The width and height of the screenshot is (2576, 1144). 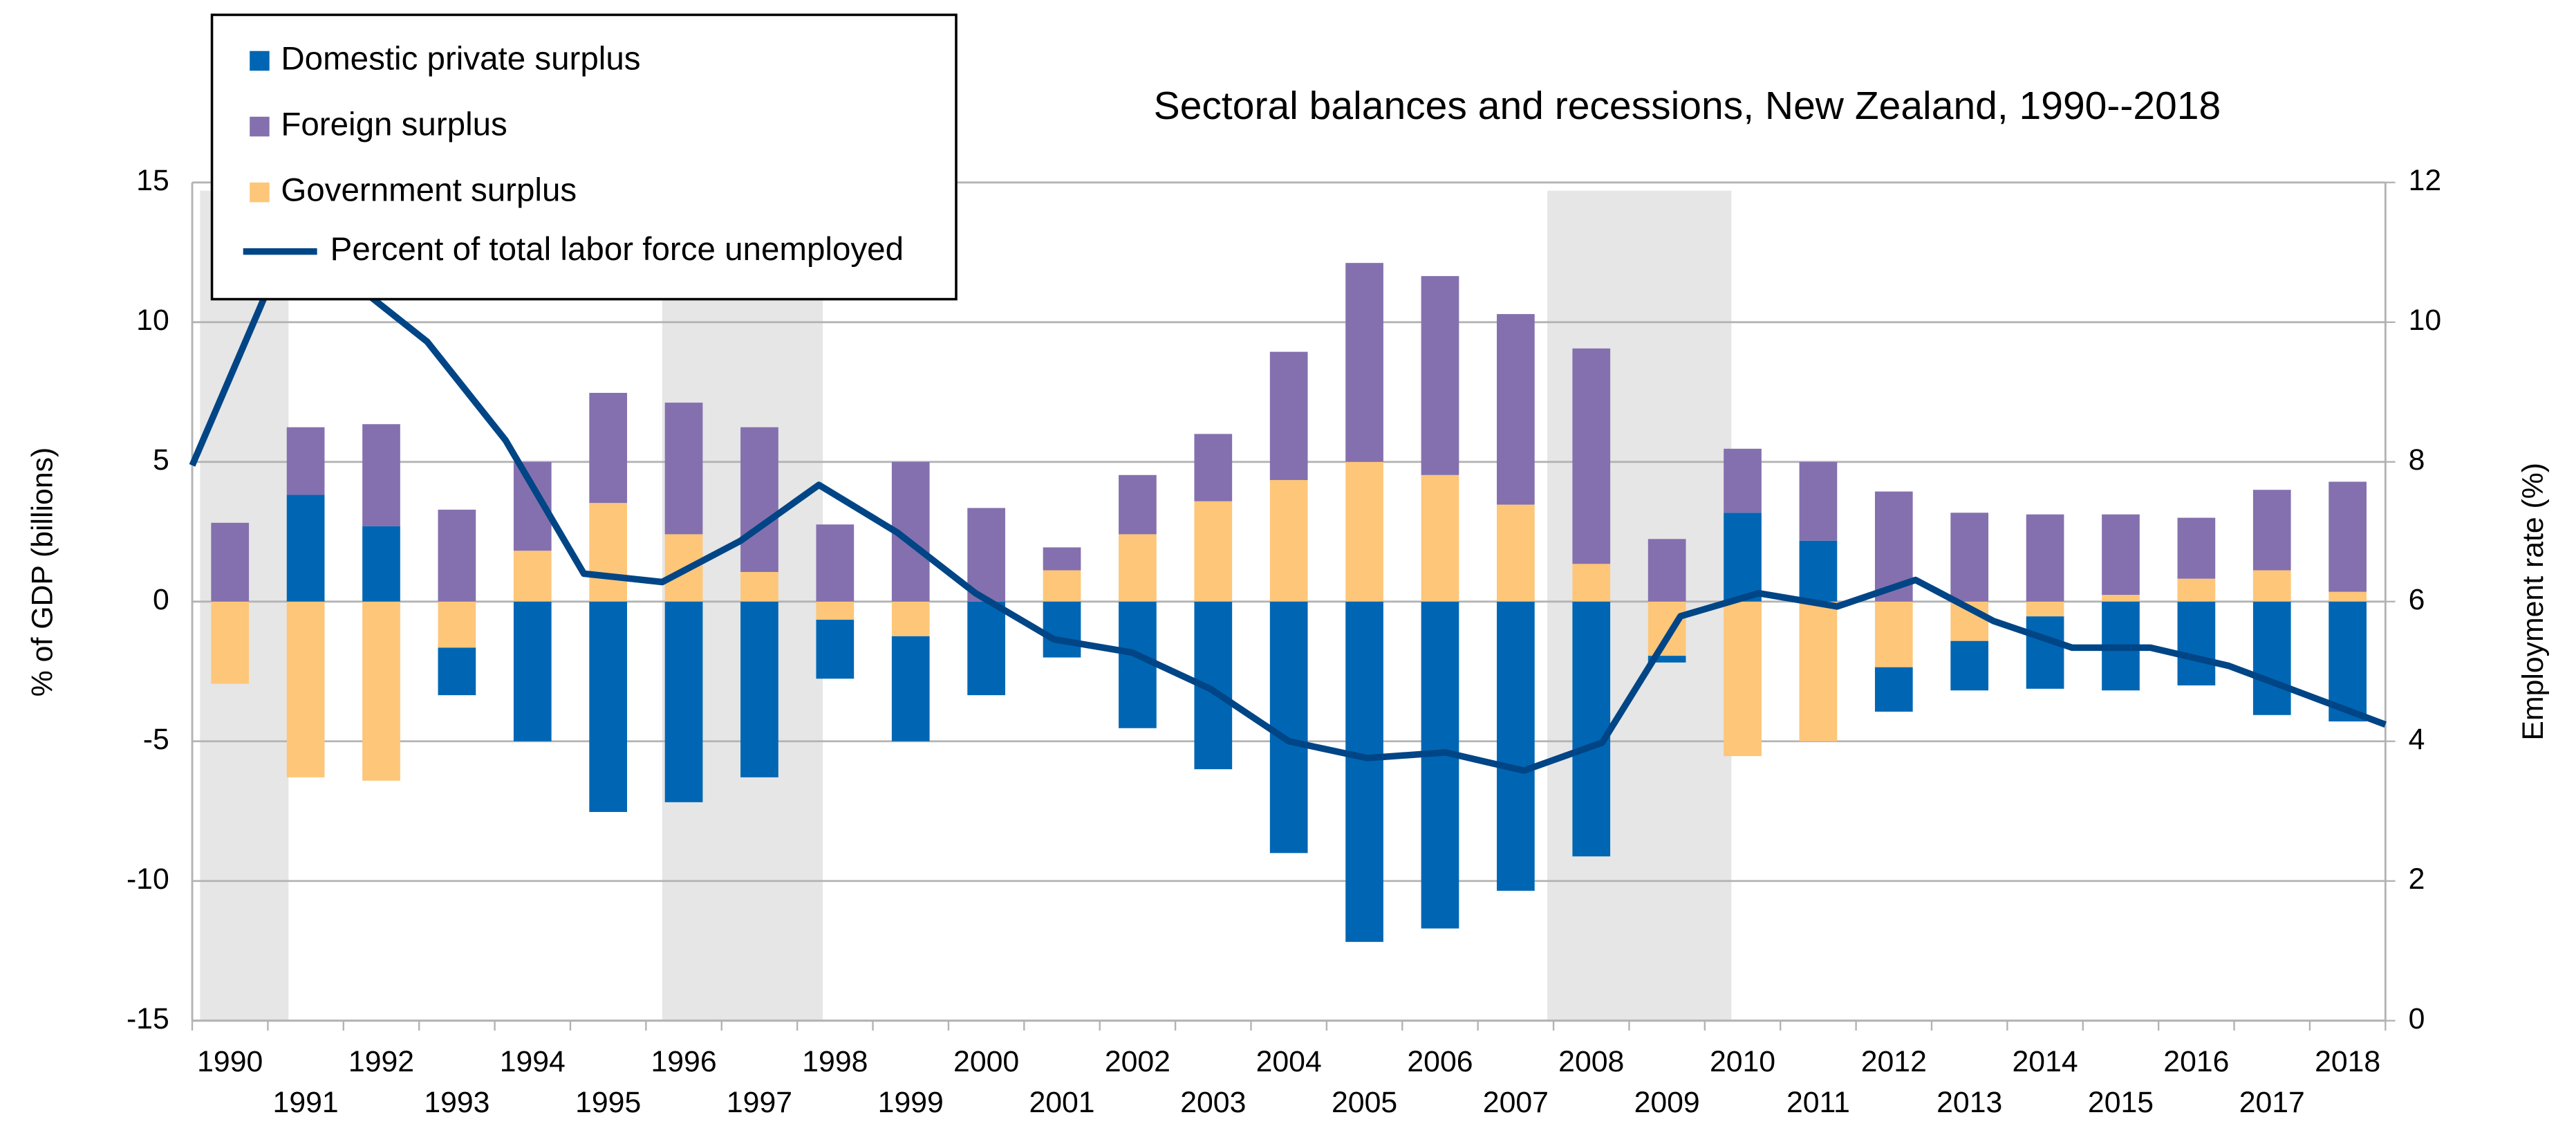 What do you see at coordinates (683, 1061) in the screenshot?
I see `x-tick-label: 1996` at bounding box center [683, 1061].